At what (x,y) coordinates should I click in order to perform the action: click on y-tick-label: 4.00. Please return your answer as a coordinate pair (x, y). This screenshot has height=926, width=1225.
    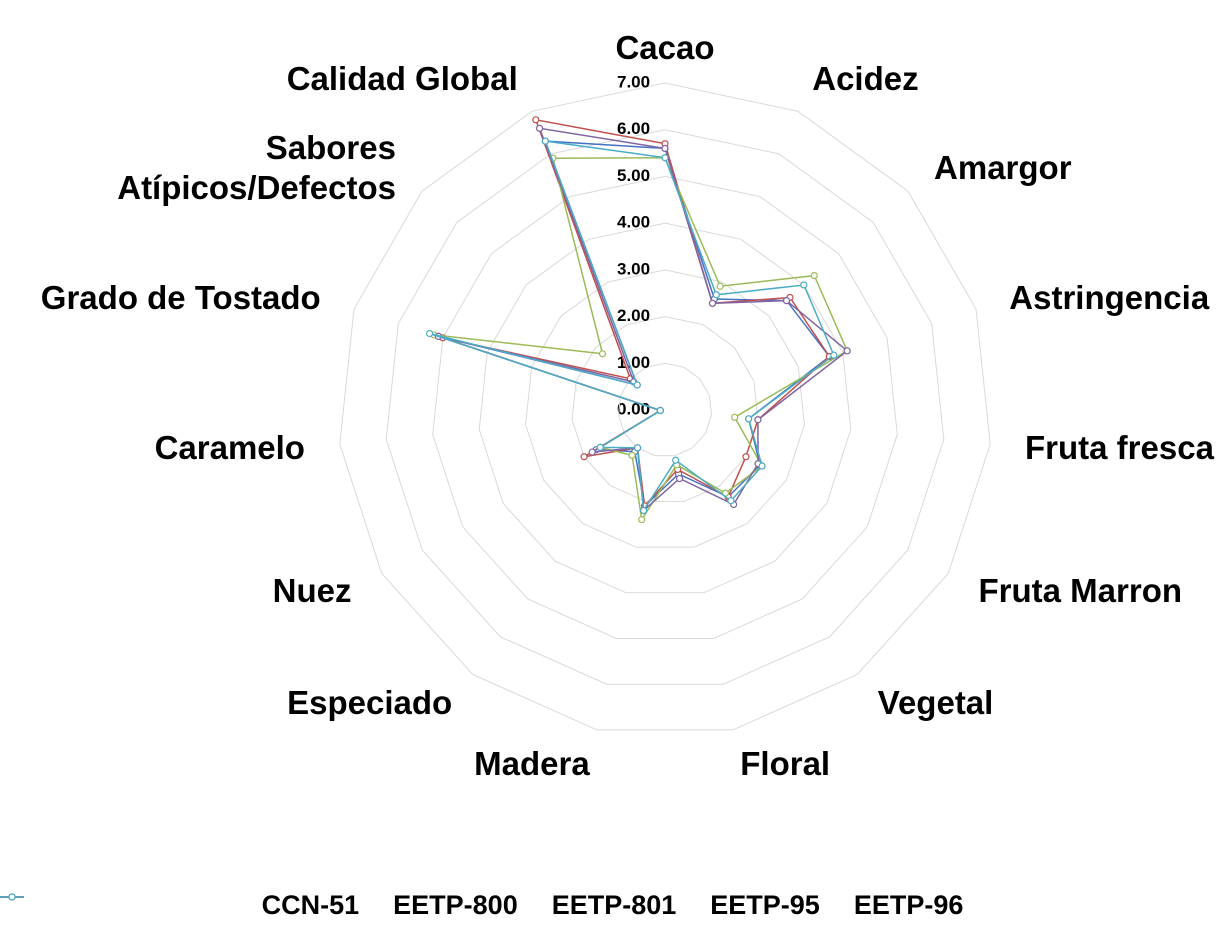
    Looking at the image, I should click on (633, 222).